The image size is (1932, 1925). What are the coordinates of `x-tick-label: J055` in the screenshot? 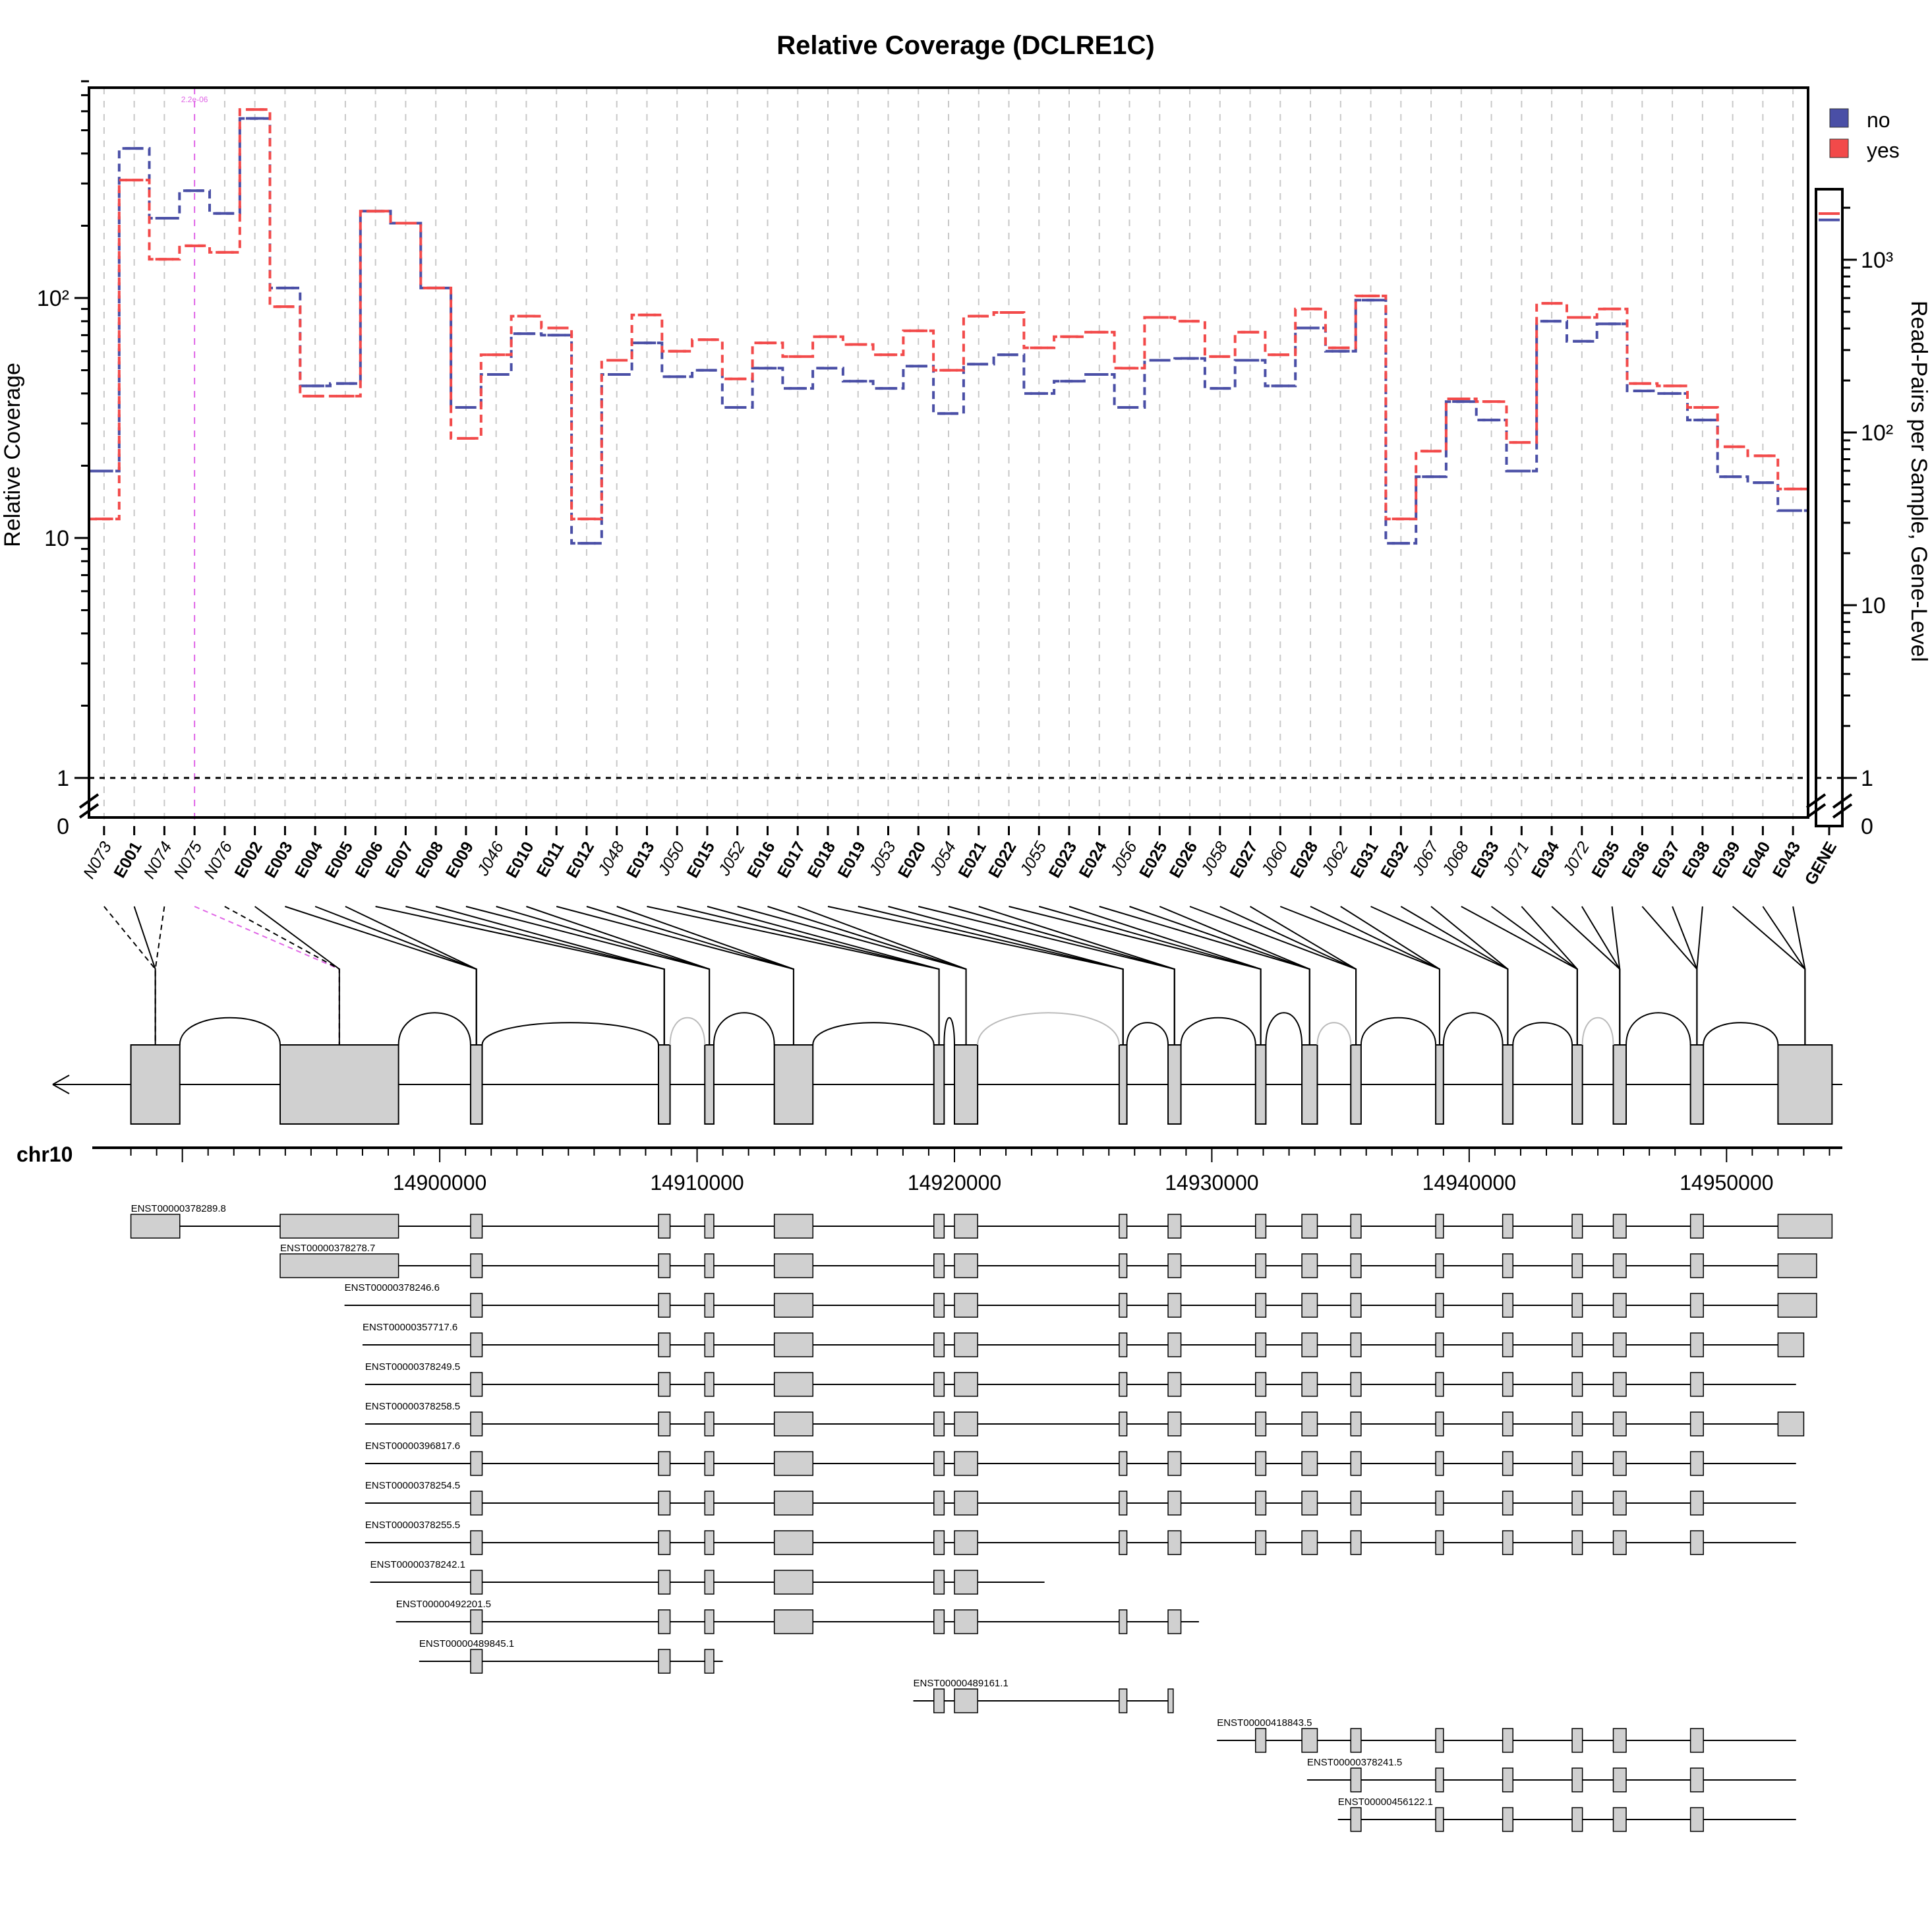 It's located at (1033, 859).